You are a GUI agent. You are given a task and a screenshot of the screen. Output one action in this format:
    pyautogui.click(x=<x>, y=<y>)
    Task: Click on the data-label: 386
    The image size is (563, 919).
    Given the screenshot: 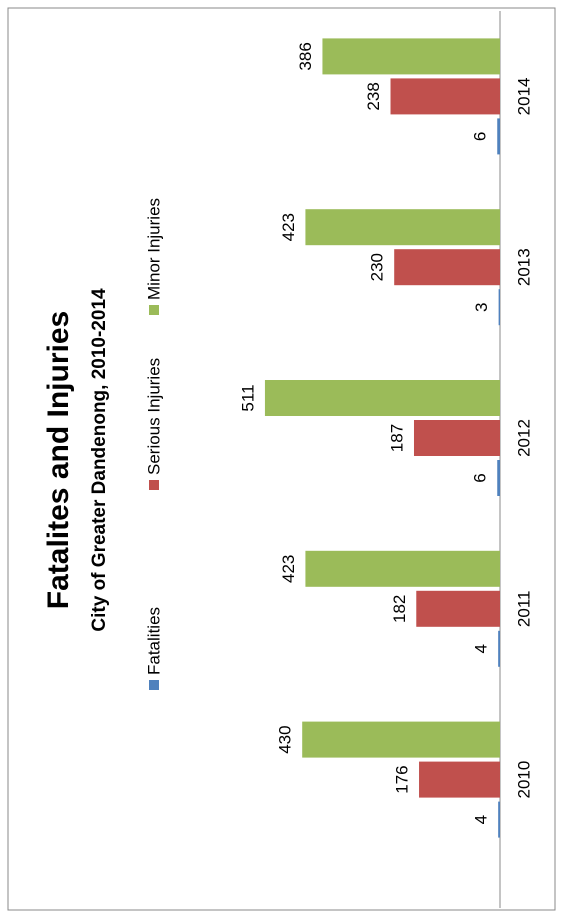 What is the action you would take?
    pyautogui.click(x=305, y=56)
    